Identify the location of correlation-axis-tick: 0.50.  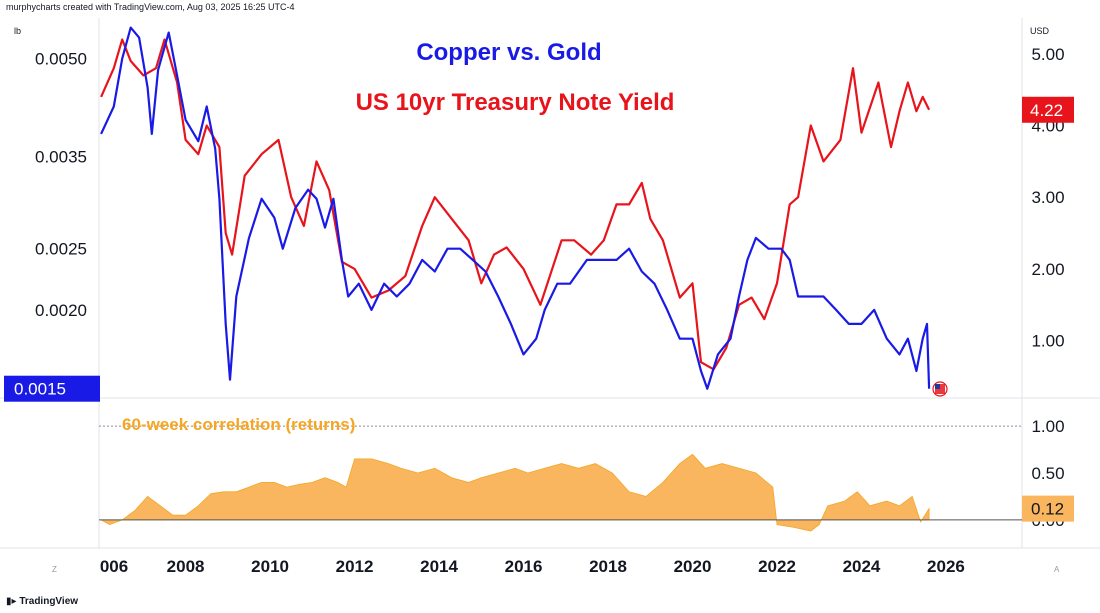
(1047, 473).